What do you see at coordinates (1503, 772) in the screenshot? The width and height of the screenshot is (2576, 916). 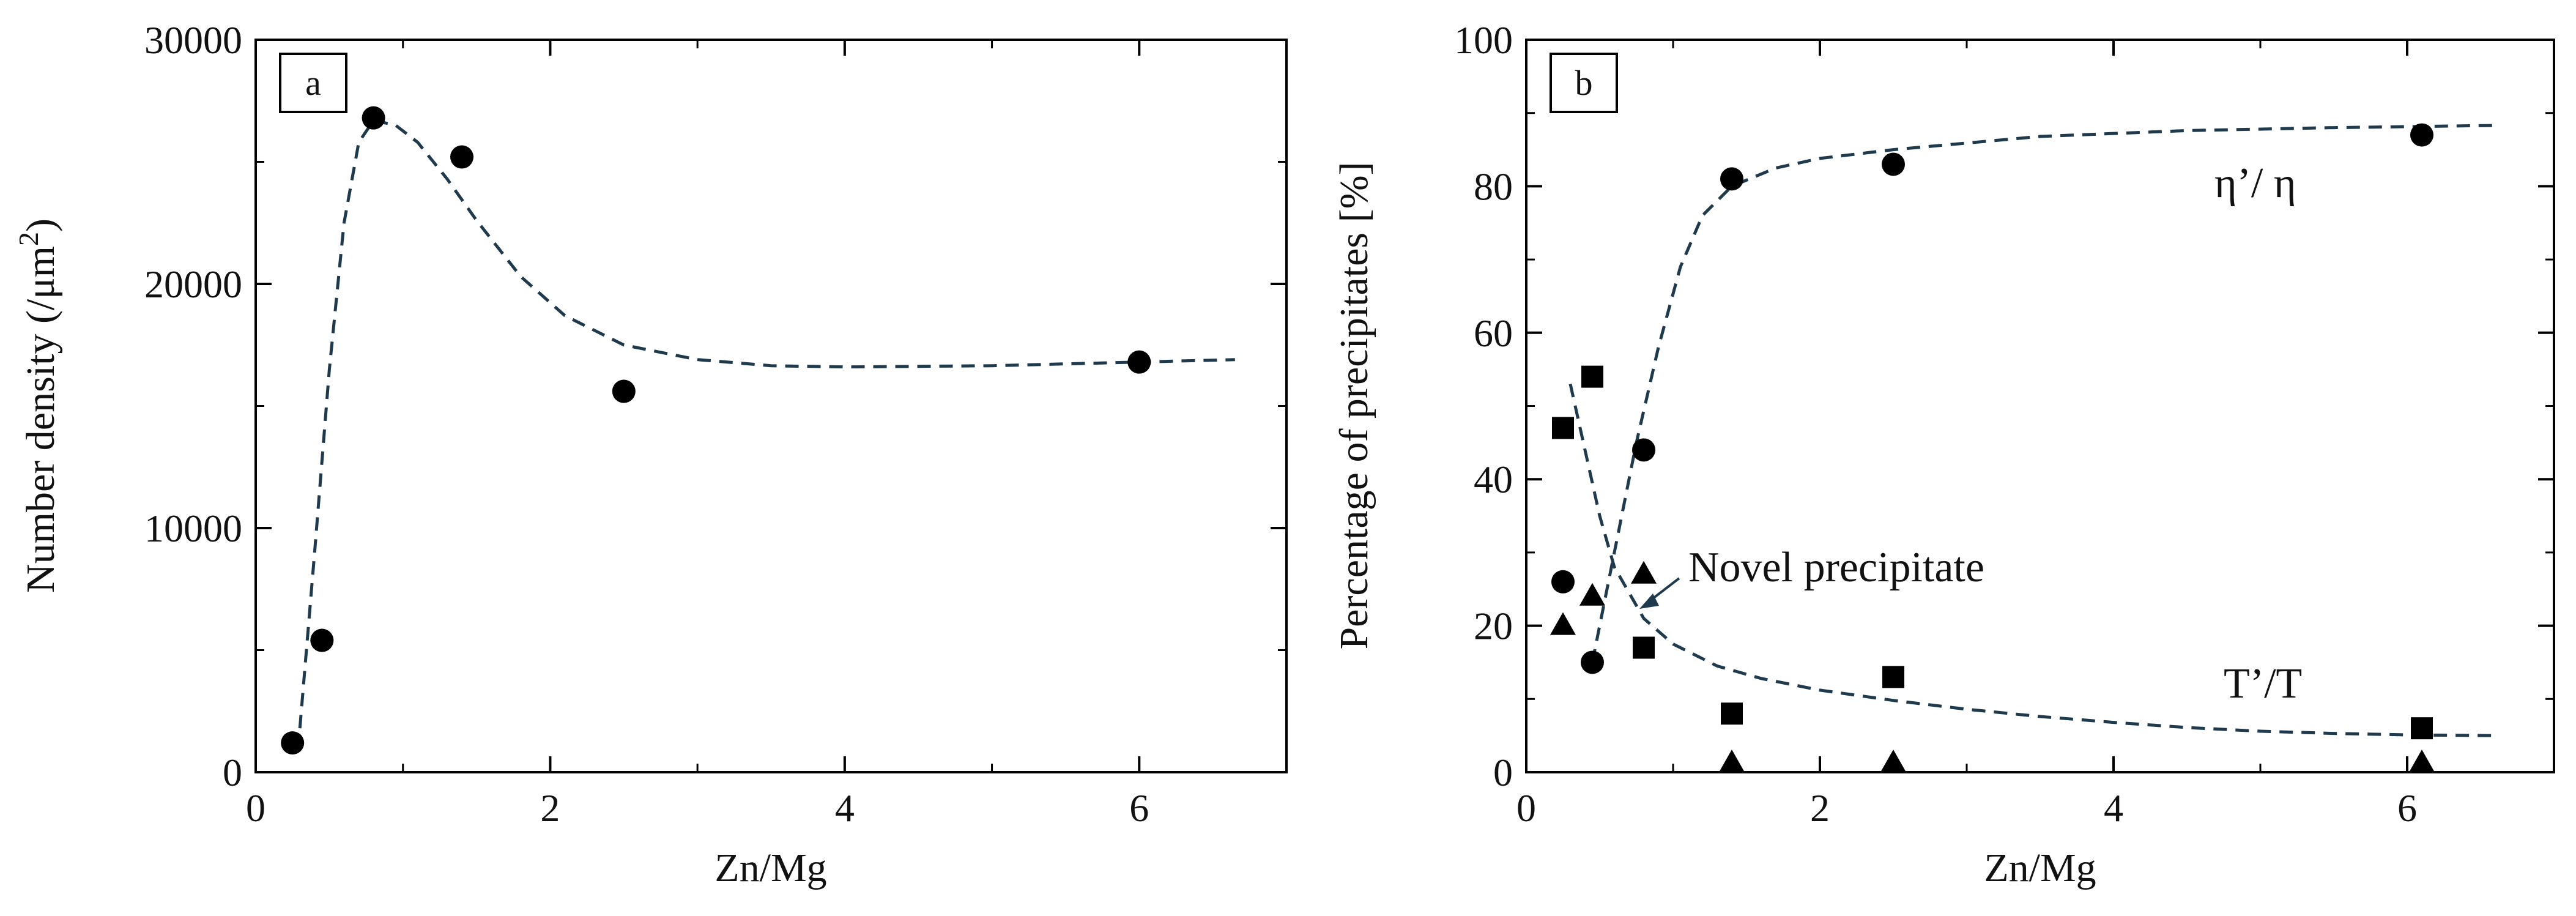 I see `panel-b-ytick-label: 0` at bounding box center [1503, 772].